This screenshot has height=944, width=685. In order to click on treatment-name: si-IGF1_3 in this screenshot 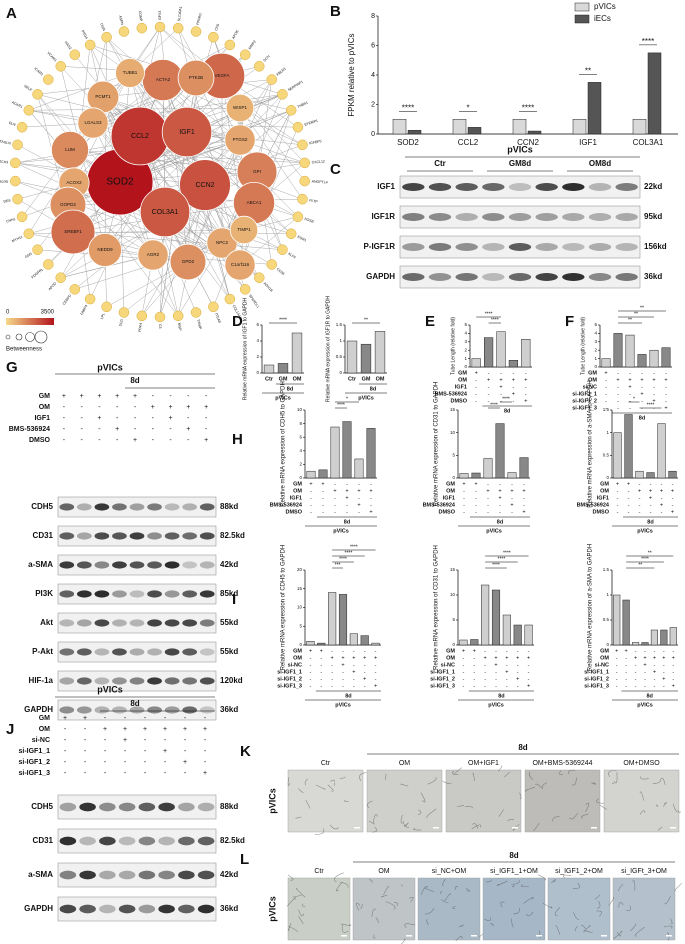, I will do `click(289, 686)`.